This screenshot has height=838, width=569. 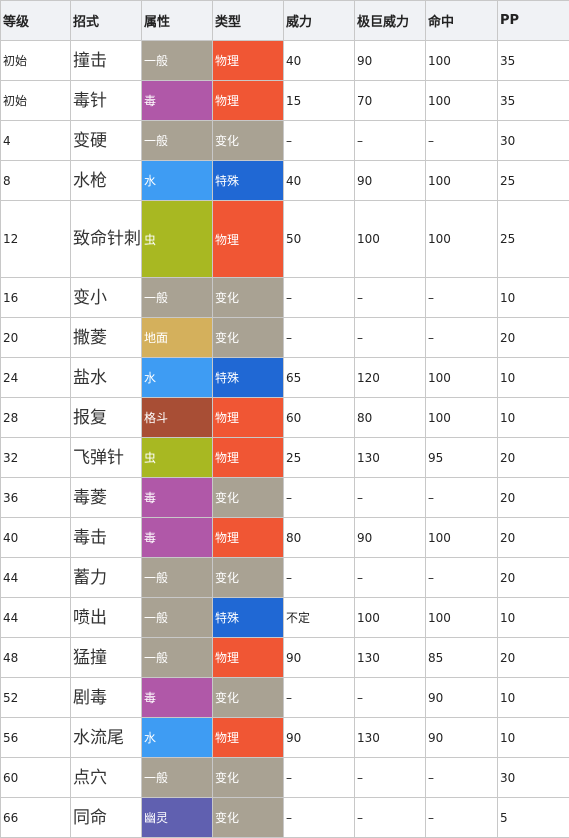 What do you see at coordinates (35, 239) in the screenshot?
I see `level-cell: 12` at bounding box center [35, 239].